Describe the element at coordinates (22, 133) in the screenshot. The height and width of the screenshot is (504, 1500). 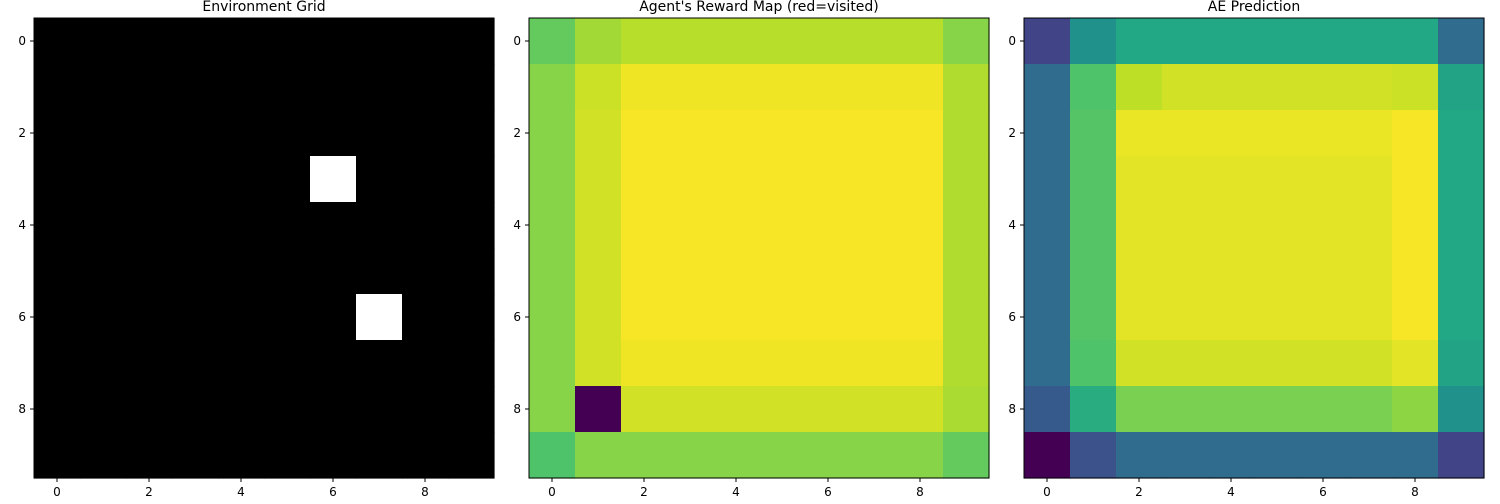
I see `y-tick-label: 2` at that location.